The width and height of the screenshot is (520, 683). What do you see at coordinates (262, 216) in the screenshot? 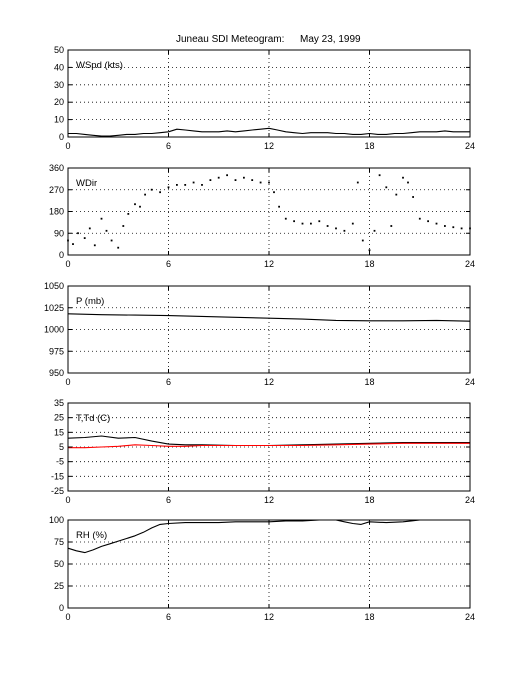
I see `panel-2: 0 6 12 18 24 0 90 180 270 360 WDir` at bounding box center [262, 216].